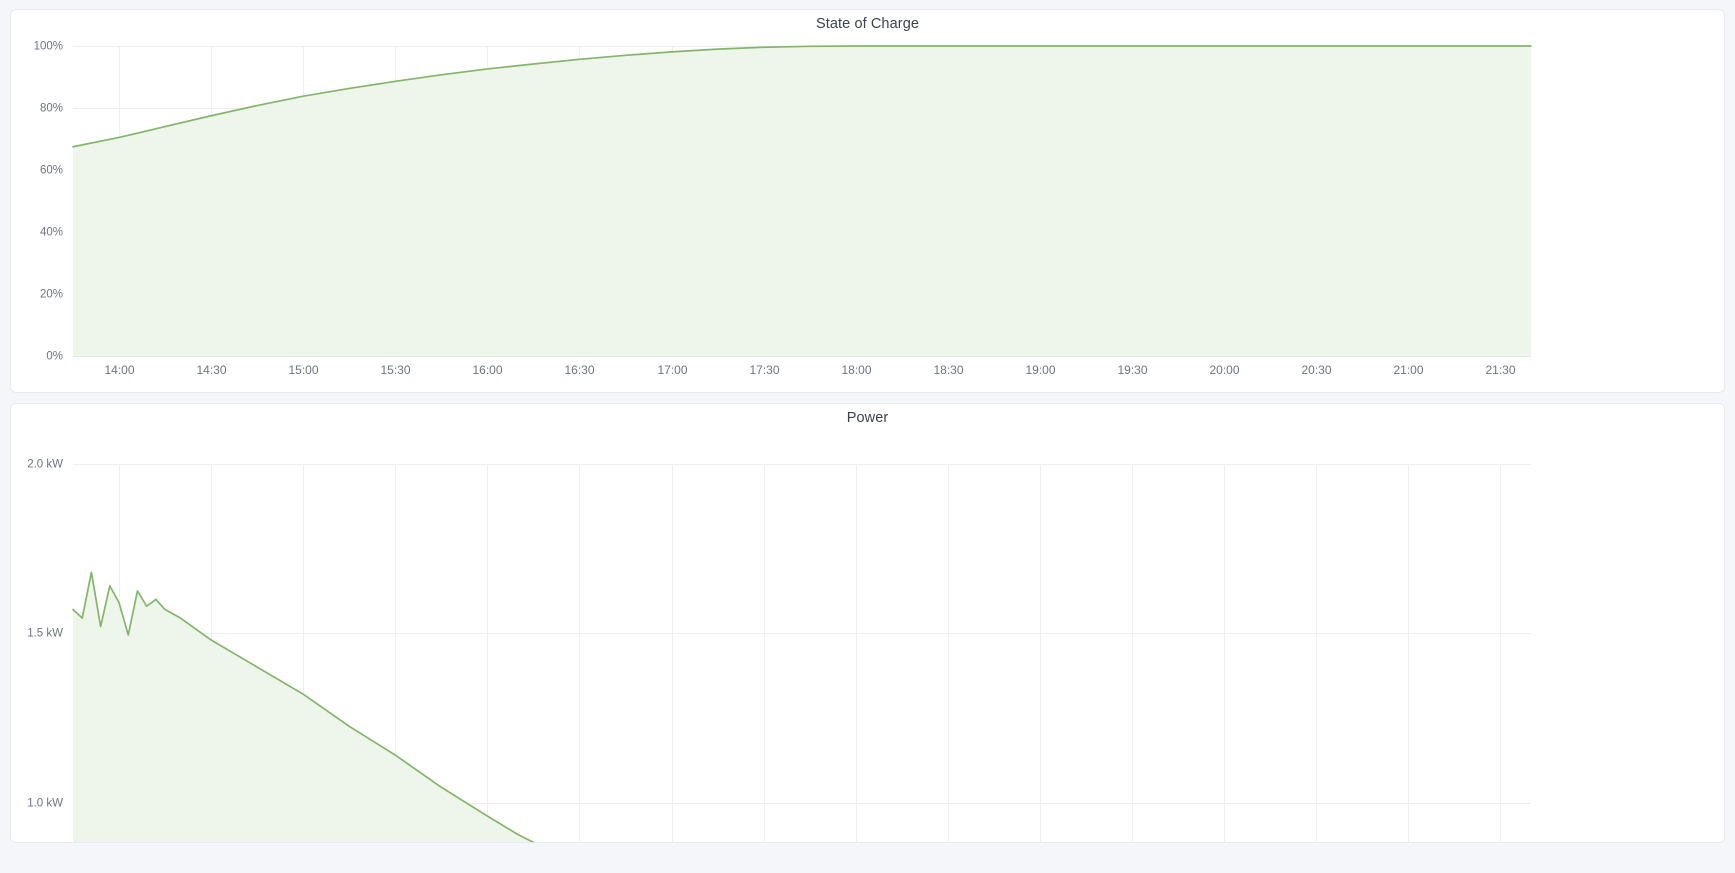 The height and width of the screenshot is (873, 1735). What do you see at coordinates (1224, 370) in the screenshot?
I see `x-axis-tick-label: 20:00` at bounding box center [1224, 370].